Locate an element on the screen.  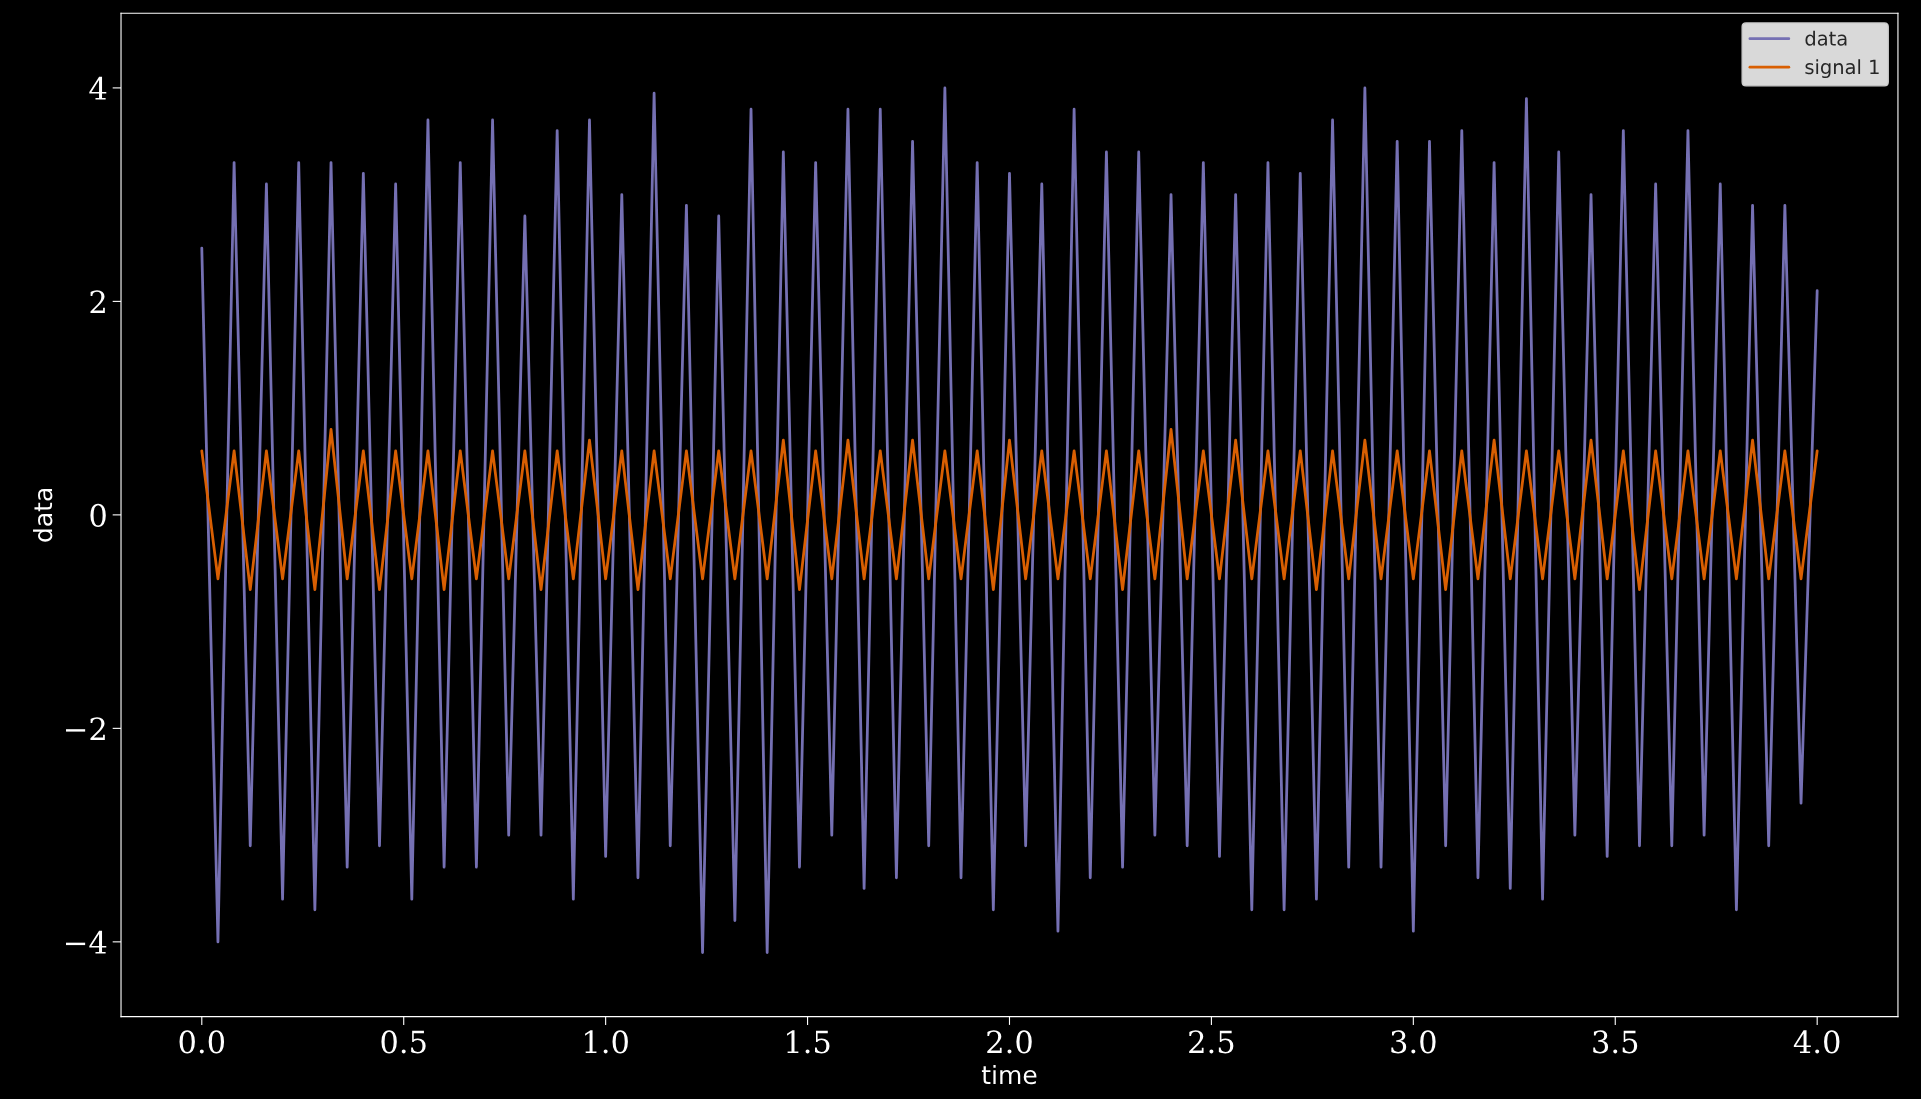
y-tick-label: 4 is located at coordinates (98, 88).